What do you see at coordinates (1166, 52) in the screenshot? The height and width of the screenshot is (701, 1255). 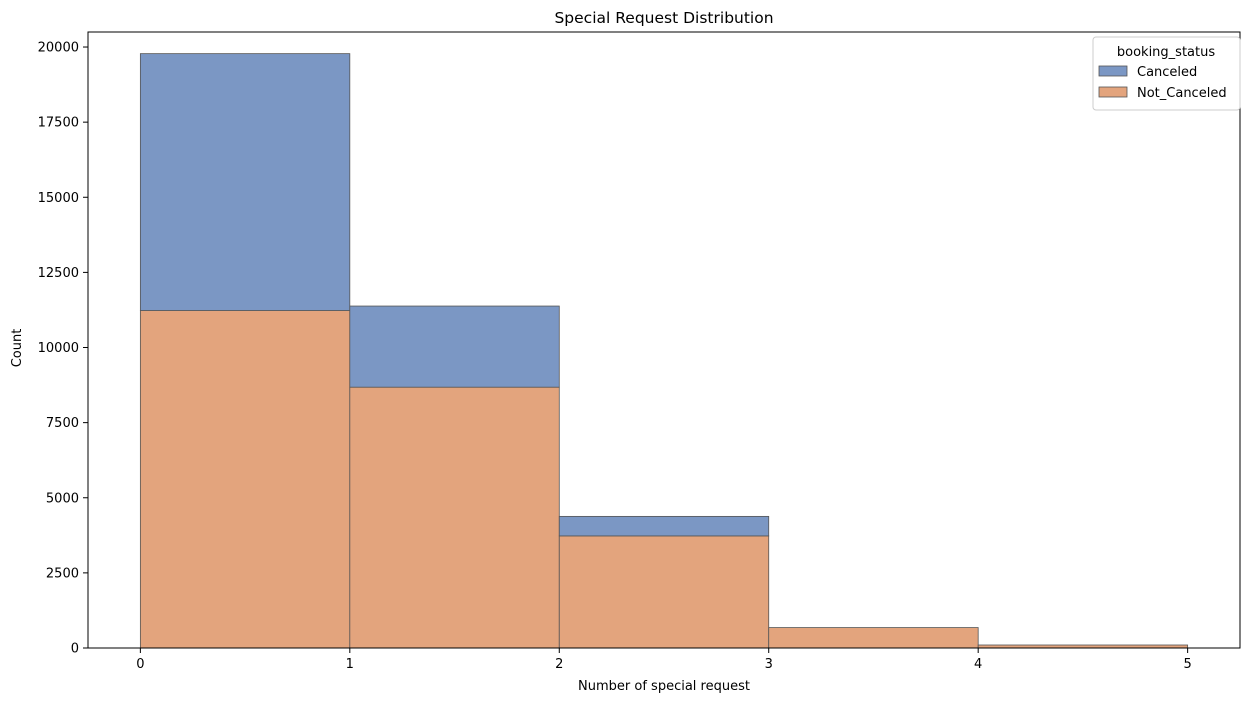 I see `legend-title: booking_status` at bounding box center [1166, 52].